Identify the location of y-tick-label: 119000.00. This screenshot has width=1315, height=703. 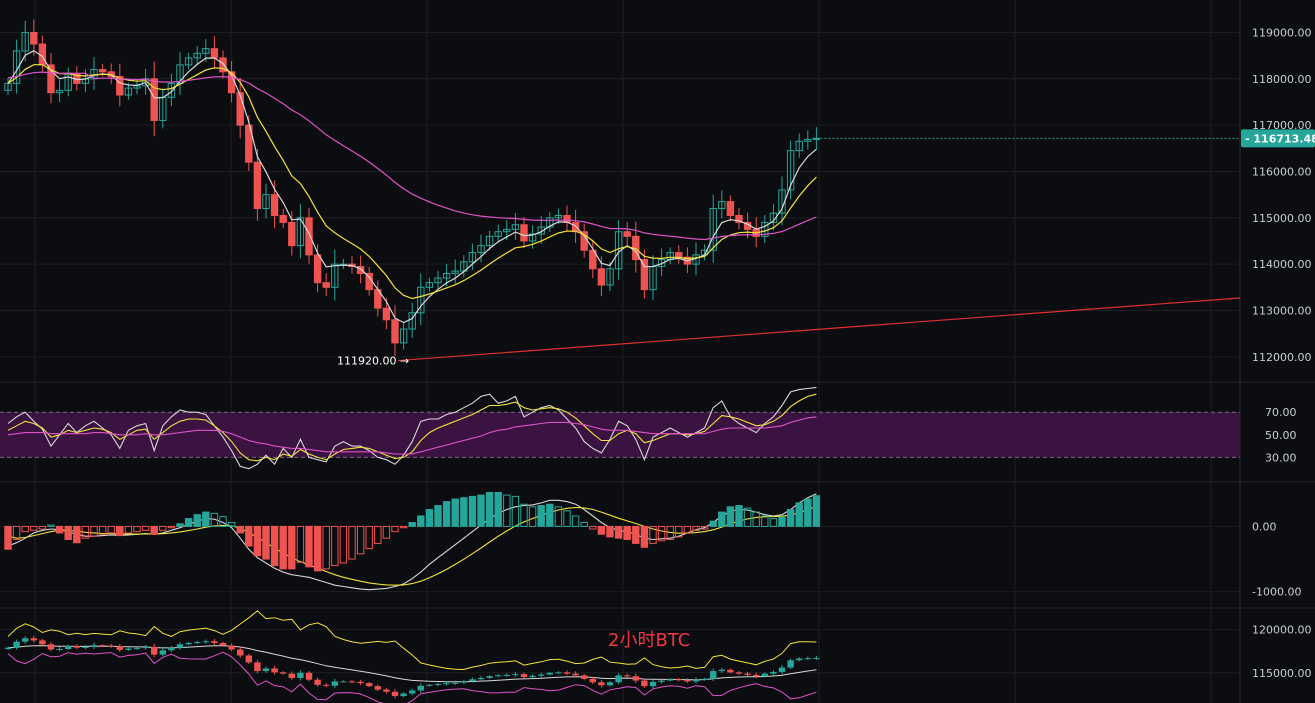
(1282, 32).